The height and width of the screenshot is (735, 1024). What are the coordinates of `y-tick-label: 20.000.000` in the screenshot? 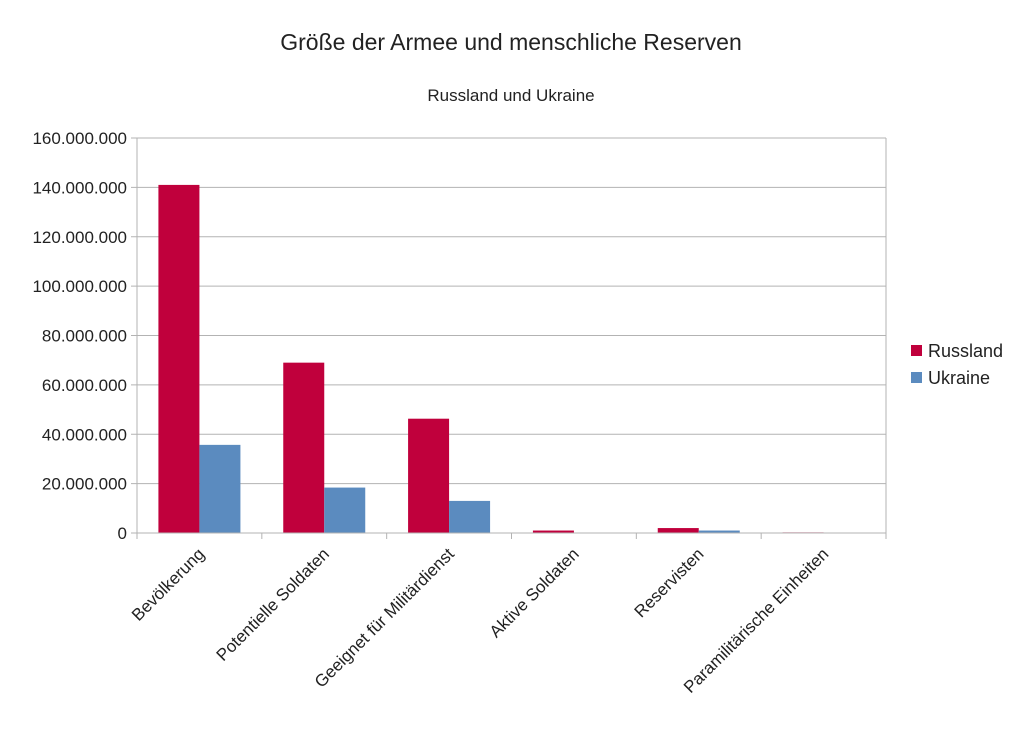 It's located at (84, 484).